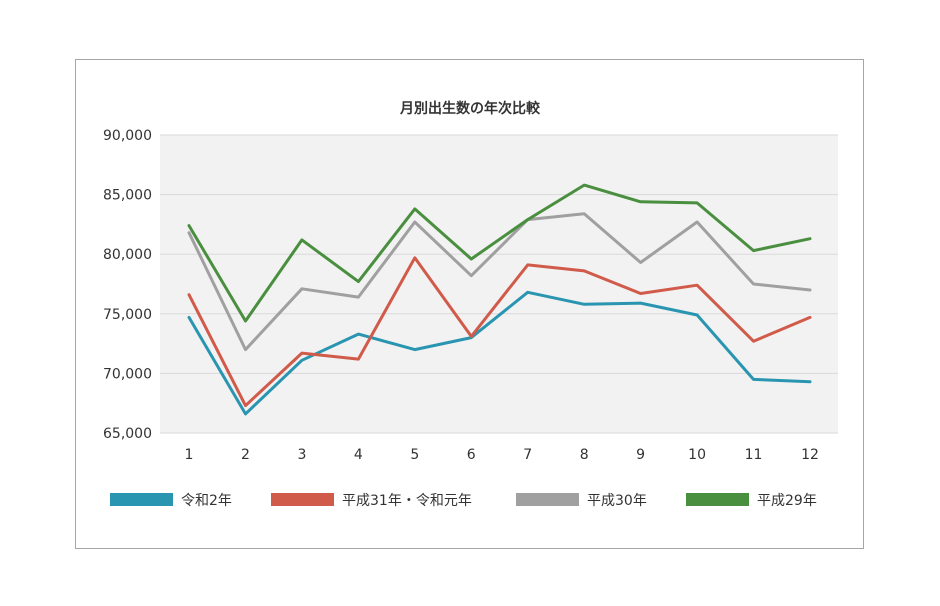 The width and height of the screenshot is (940, 606). Describe the element at coordinates (414, 455) in the screenshot. I see `x-tick-label: 5` at that location.